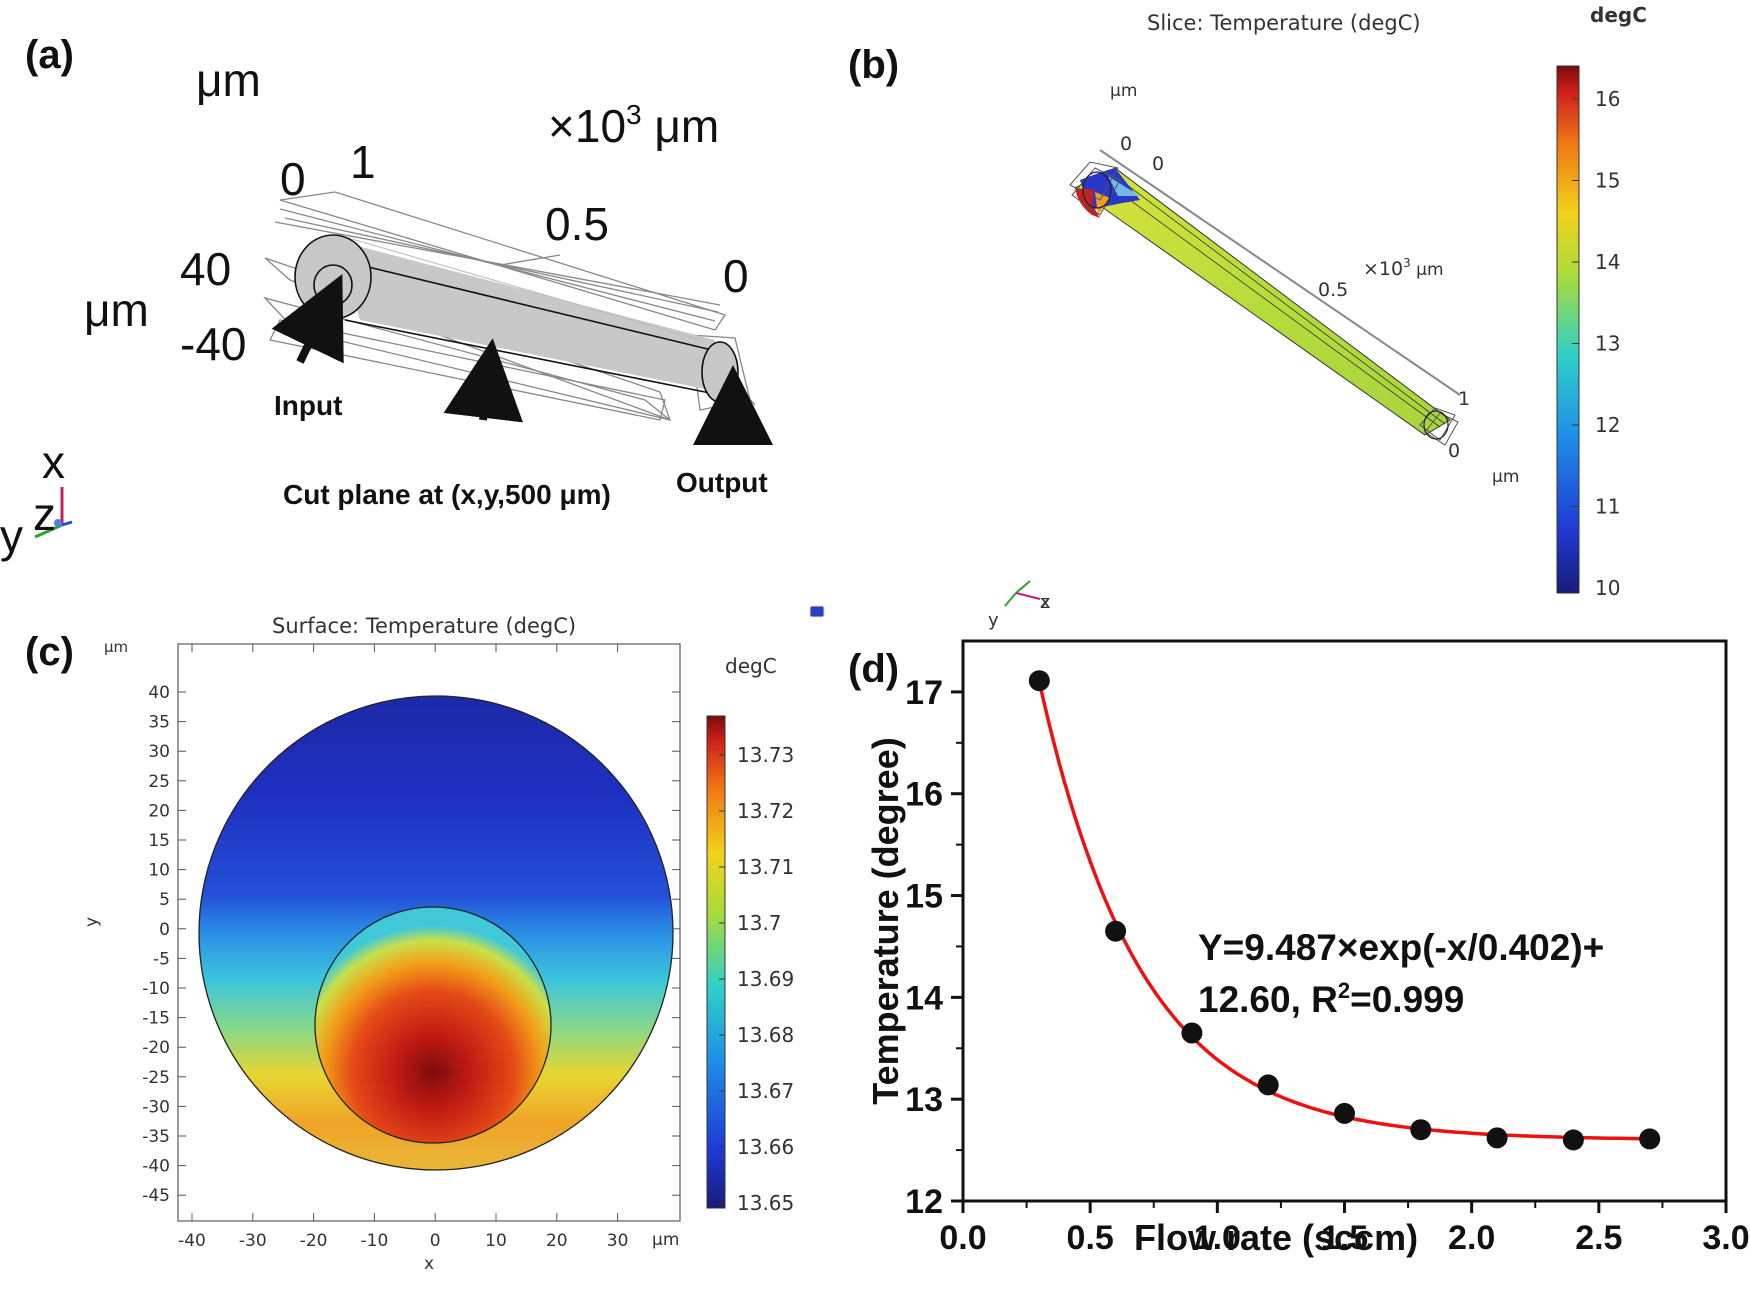 This screenshot has height=1309, width=1750. Describe the element at coordinates (817, 611) in the screenshot. I see `panel-c-small-icon` at that location.